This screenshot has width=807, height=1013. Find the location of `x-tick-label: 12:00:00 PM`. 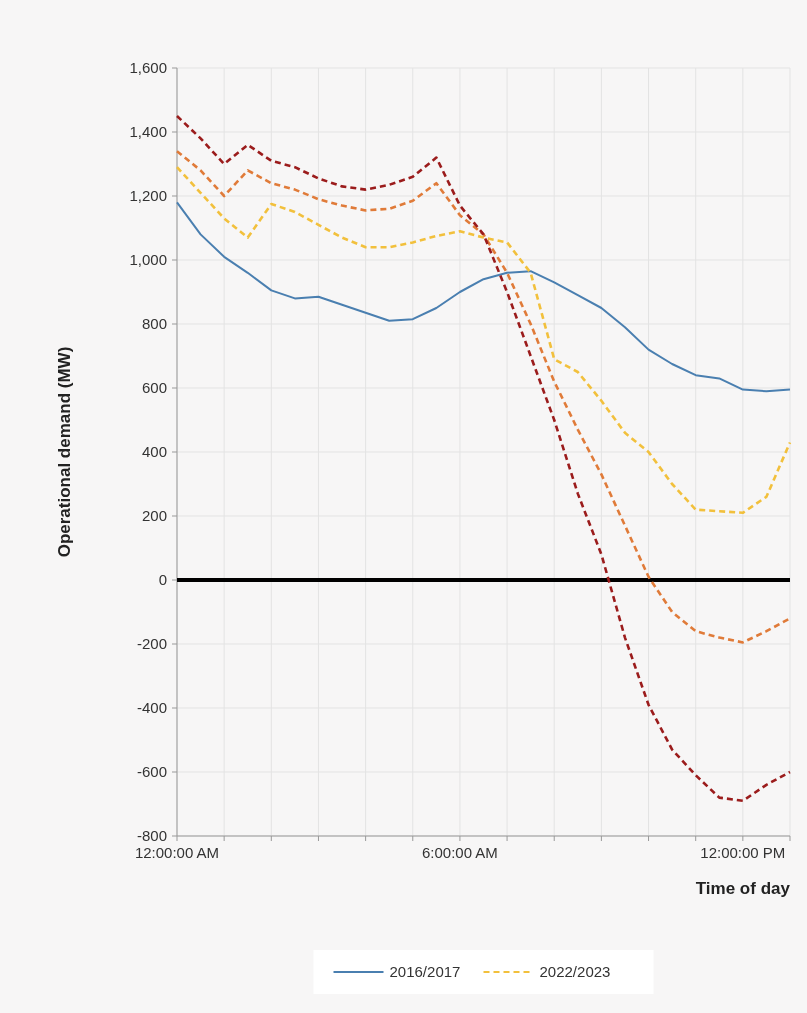

x-tick-label: 12:00:00 PM is located at coordinates (743, 852).